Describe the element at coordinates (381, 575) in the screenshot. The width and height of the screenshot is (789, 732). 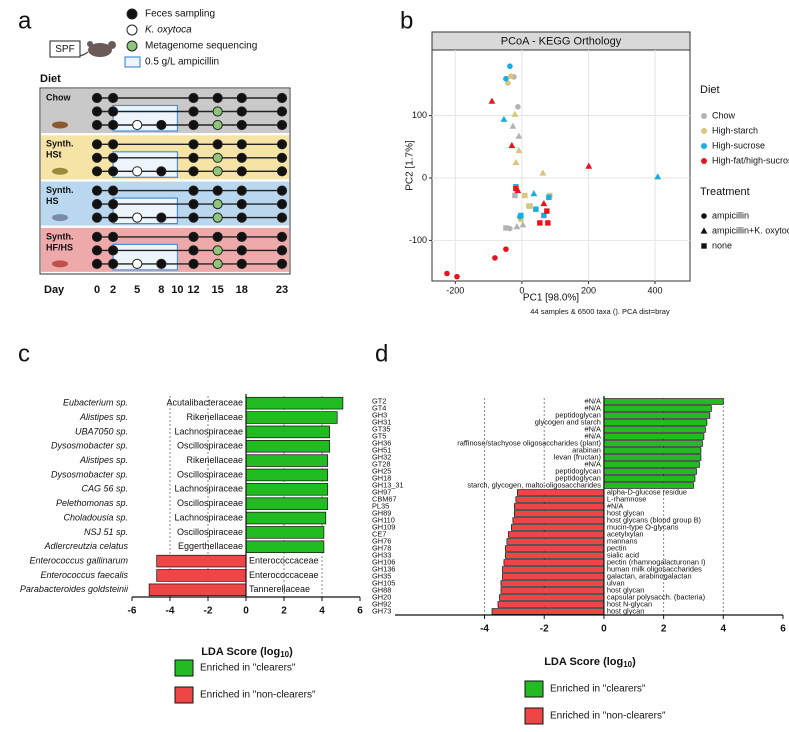
I see `category-label: GH35` at that location.